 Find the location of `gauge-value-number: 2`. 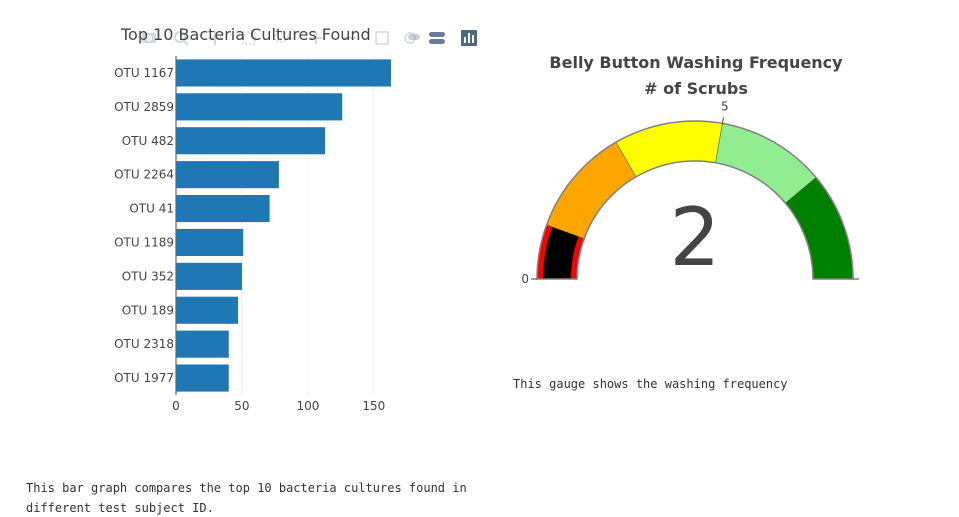

gauge-value-number: 2 is located at coordinates (695, 237).